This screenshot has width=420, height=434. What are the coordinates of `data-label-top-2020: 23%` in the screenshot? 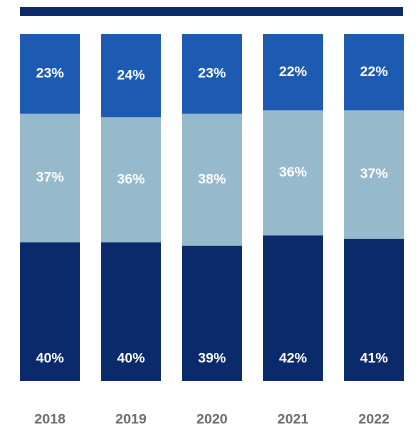 It's located at (212, 73).